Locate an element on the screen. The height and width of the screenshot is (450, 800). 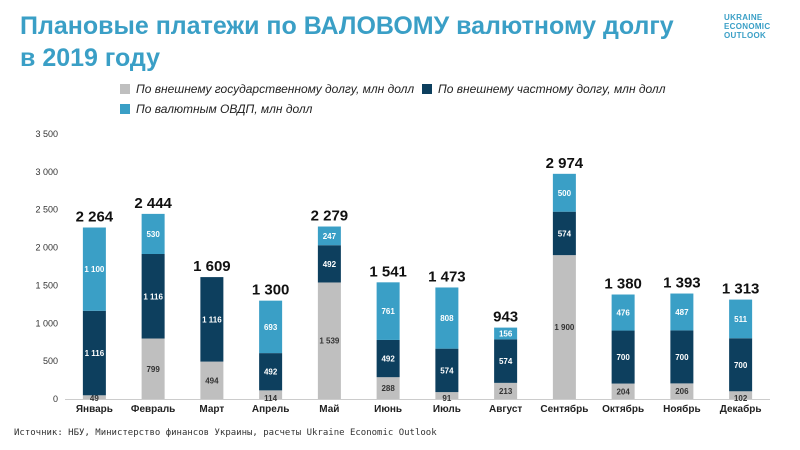
brand-line-3: OUTLOOK is located at coordinates (745, 35).